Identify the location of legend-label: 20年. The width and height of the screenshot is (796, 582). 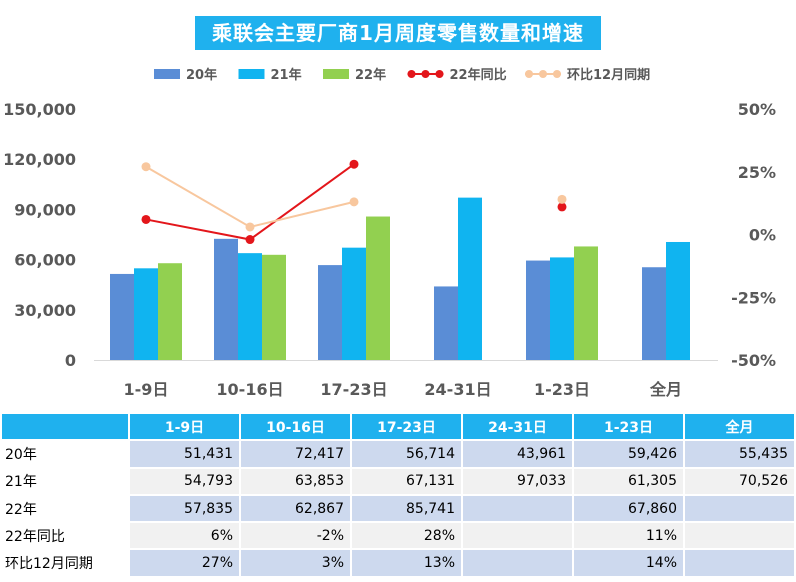
(201, 75).